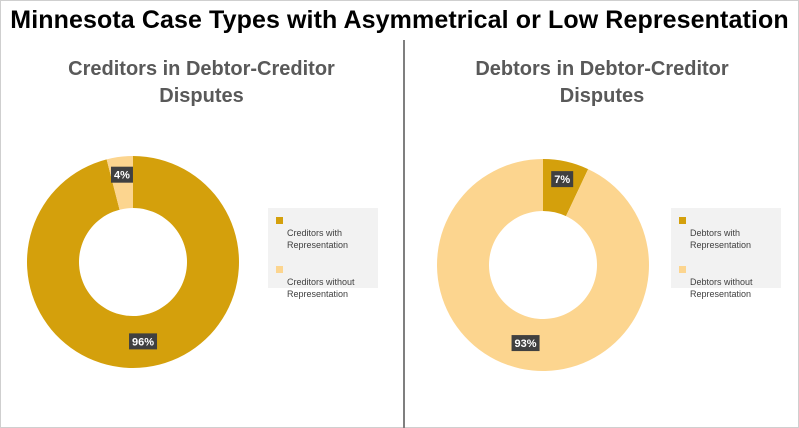 This screenshot has width=799, height=428. I want to click on legend-item-creditors-with-representation: Creditors with Representation, so click(323, 233).